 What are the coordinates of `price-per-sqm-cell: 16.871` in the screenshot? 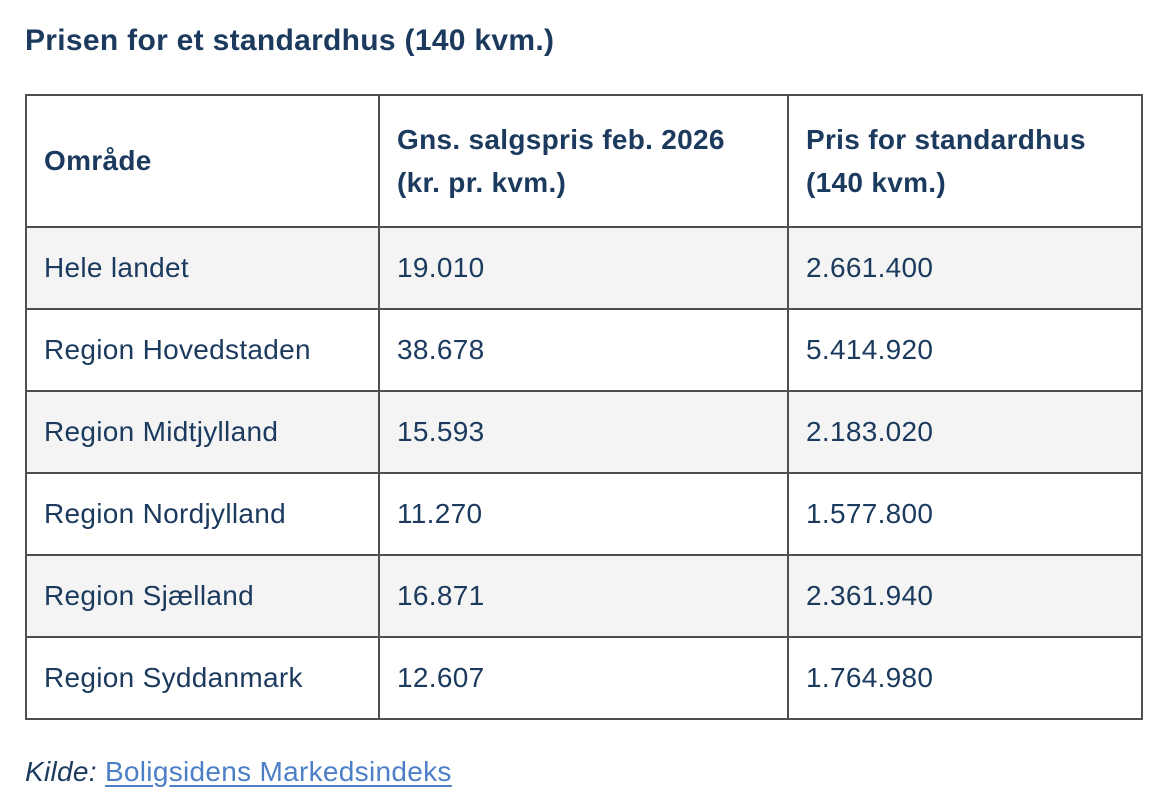 It's located at (583, 596).